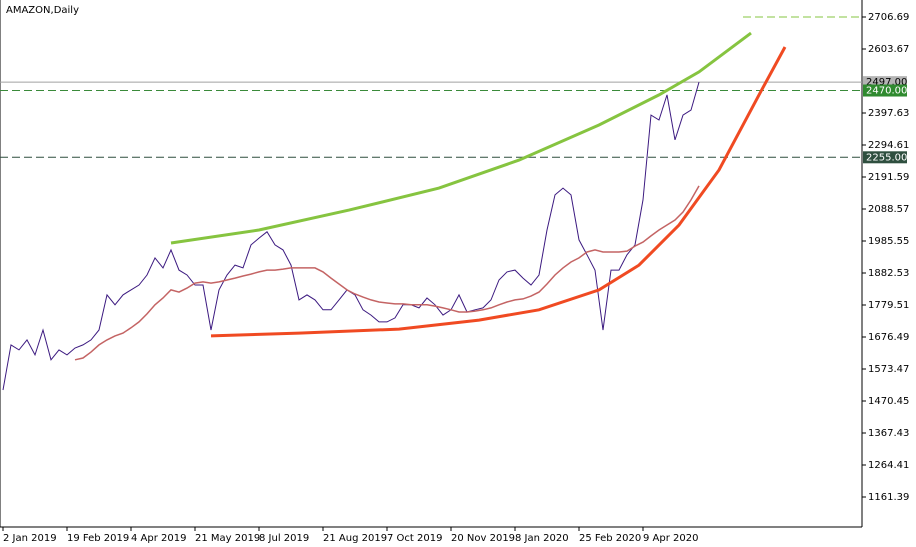  Describe the element at coordinates (888, 177) in the screenshot. I see `y-tick-label: 2191.59` at that location.